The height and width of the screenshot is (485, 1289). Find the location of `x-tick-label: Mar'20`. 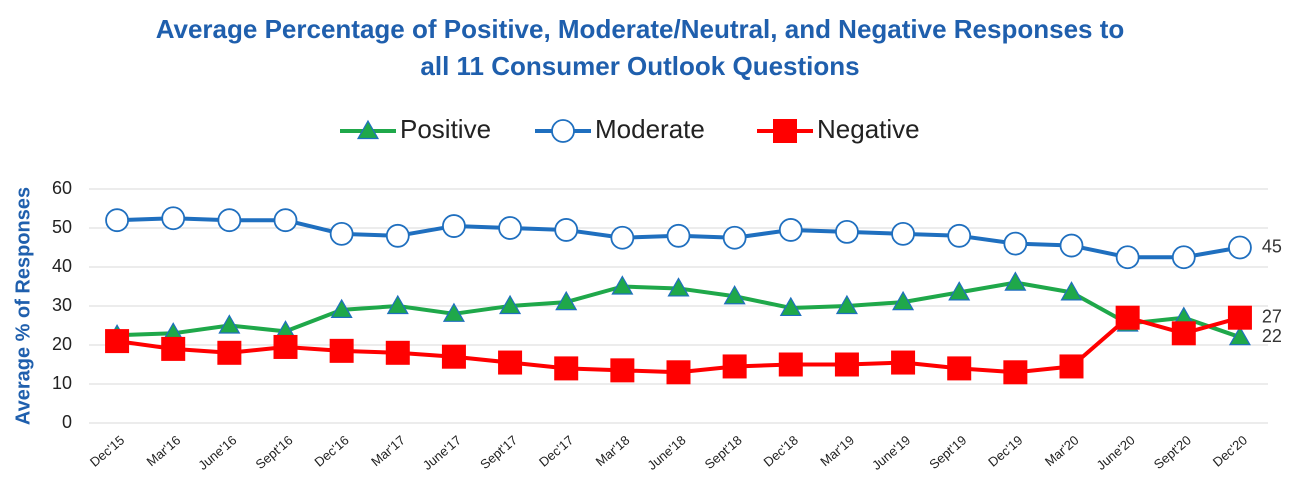

x-tick-label: Mar'20 is located at coordinates (1062, 450).